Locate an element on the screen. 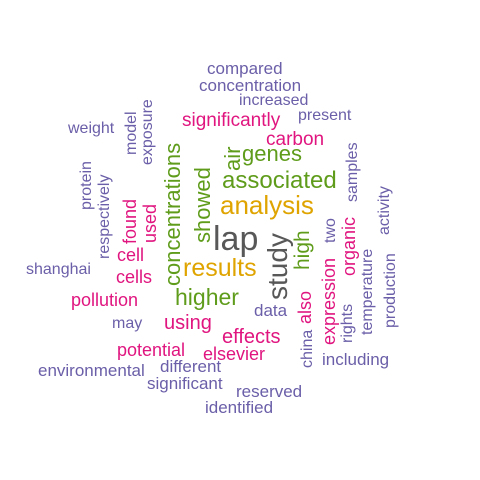 This screenshot has height=480, width=480. word-two: two is located at coordinates (330, 230).